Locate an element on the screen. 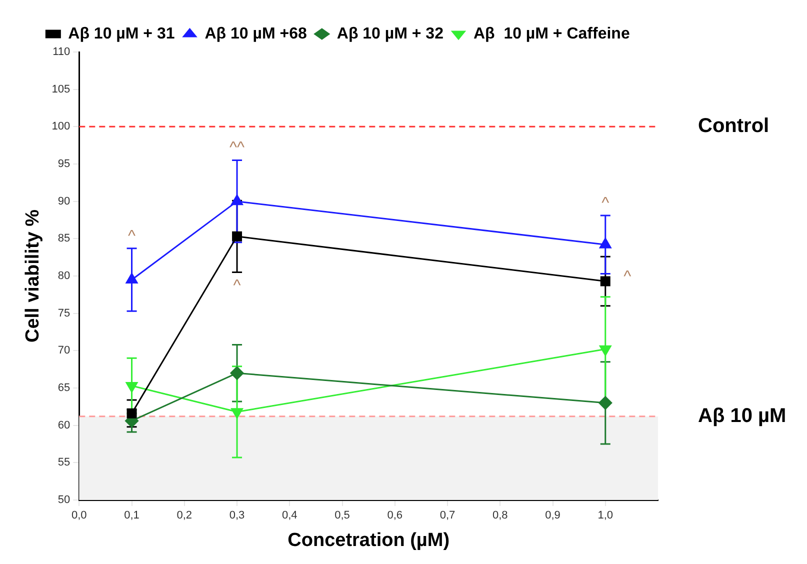 This screenshot has width=807, height=564. x-tick-label: 0,8 is located at coordinates (500, 516).